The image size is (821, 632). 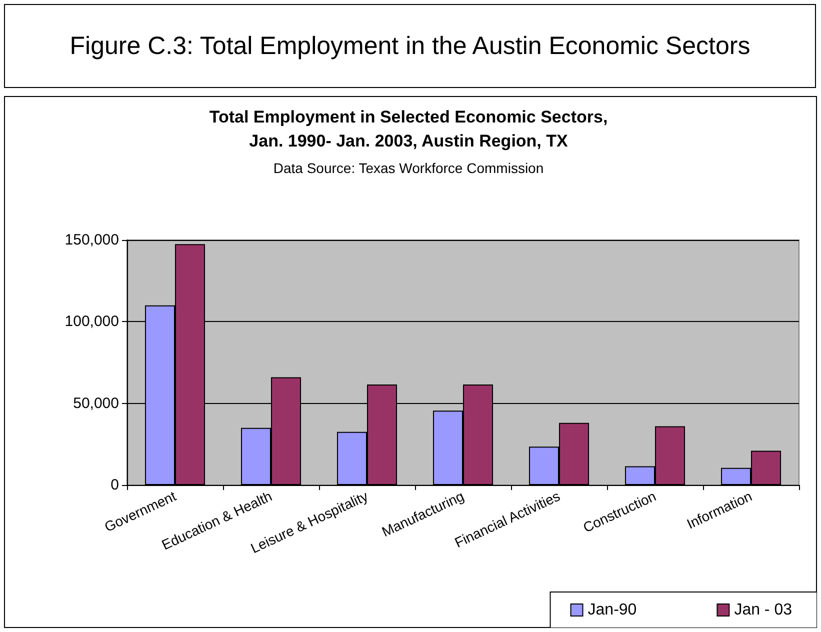 I want to click on y-tick-label: 50,000, so click(x=96, y=403).